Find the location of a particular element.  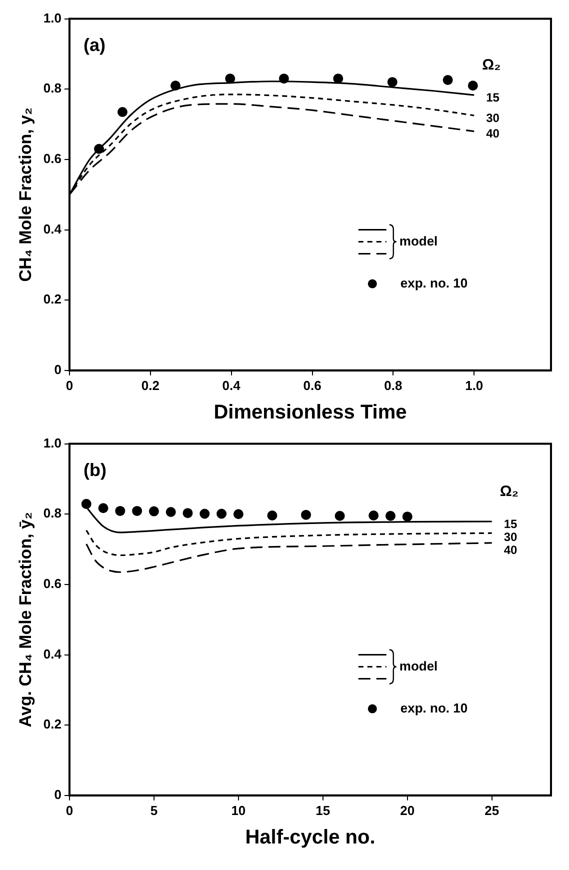

x-tick-label: 15 is located at coordinates (323, 810).